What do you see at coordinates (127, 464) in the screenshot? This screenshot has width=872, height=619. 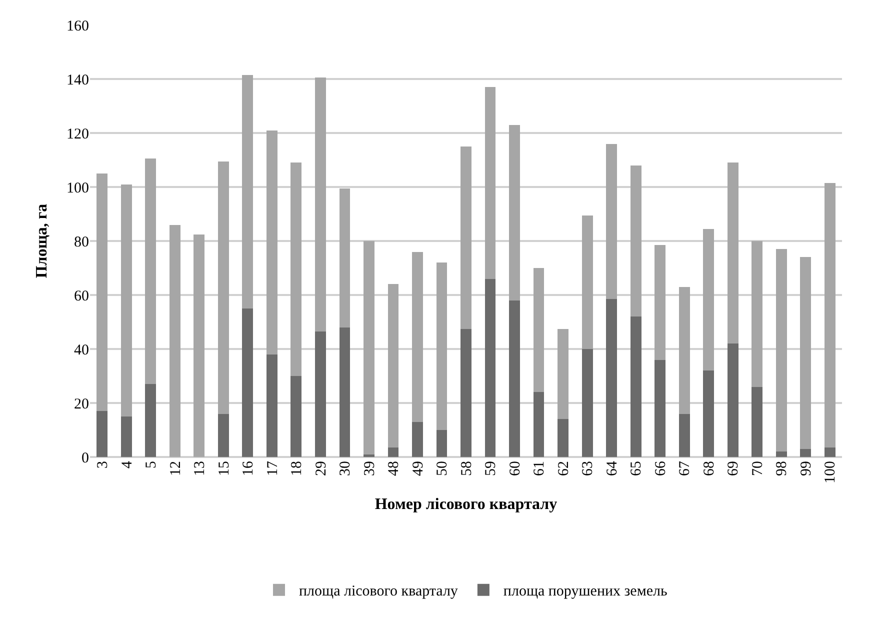 I see `x-tick-label: 4` at bounding box center [127, 464].